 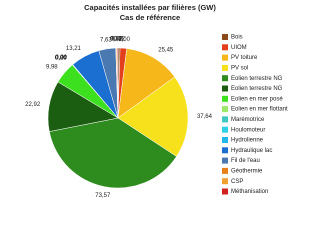 I want to click on data-label: 0,14, so click(x=116, y=40).